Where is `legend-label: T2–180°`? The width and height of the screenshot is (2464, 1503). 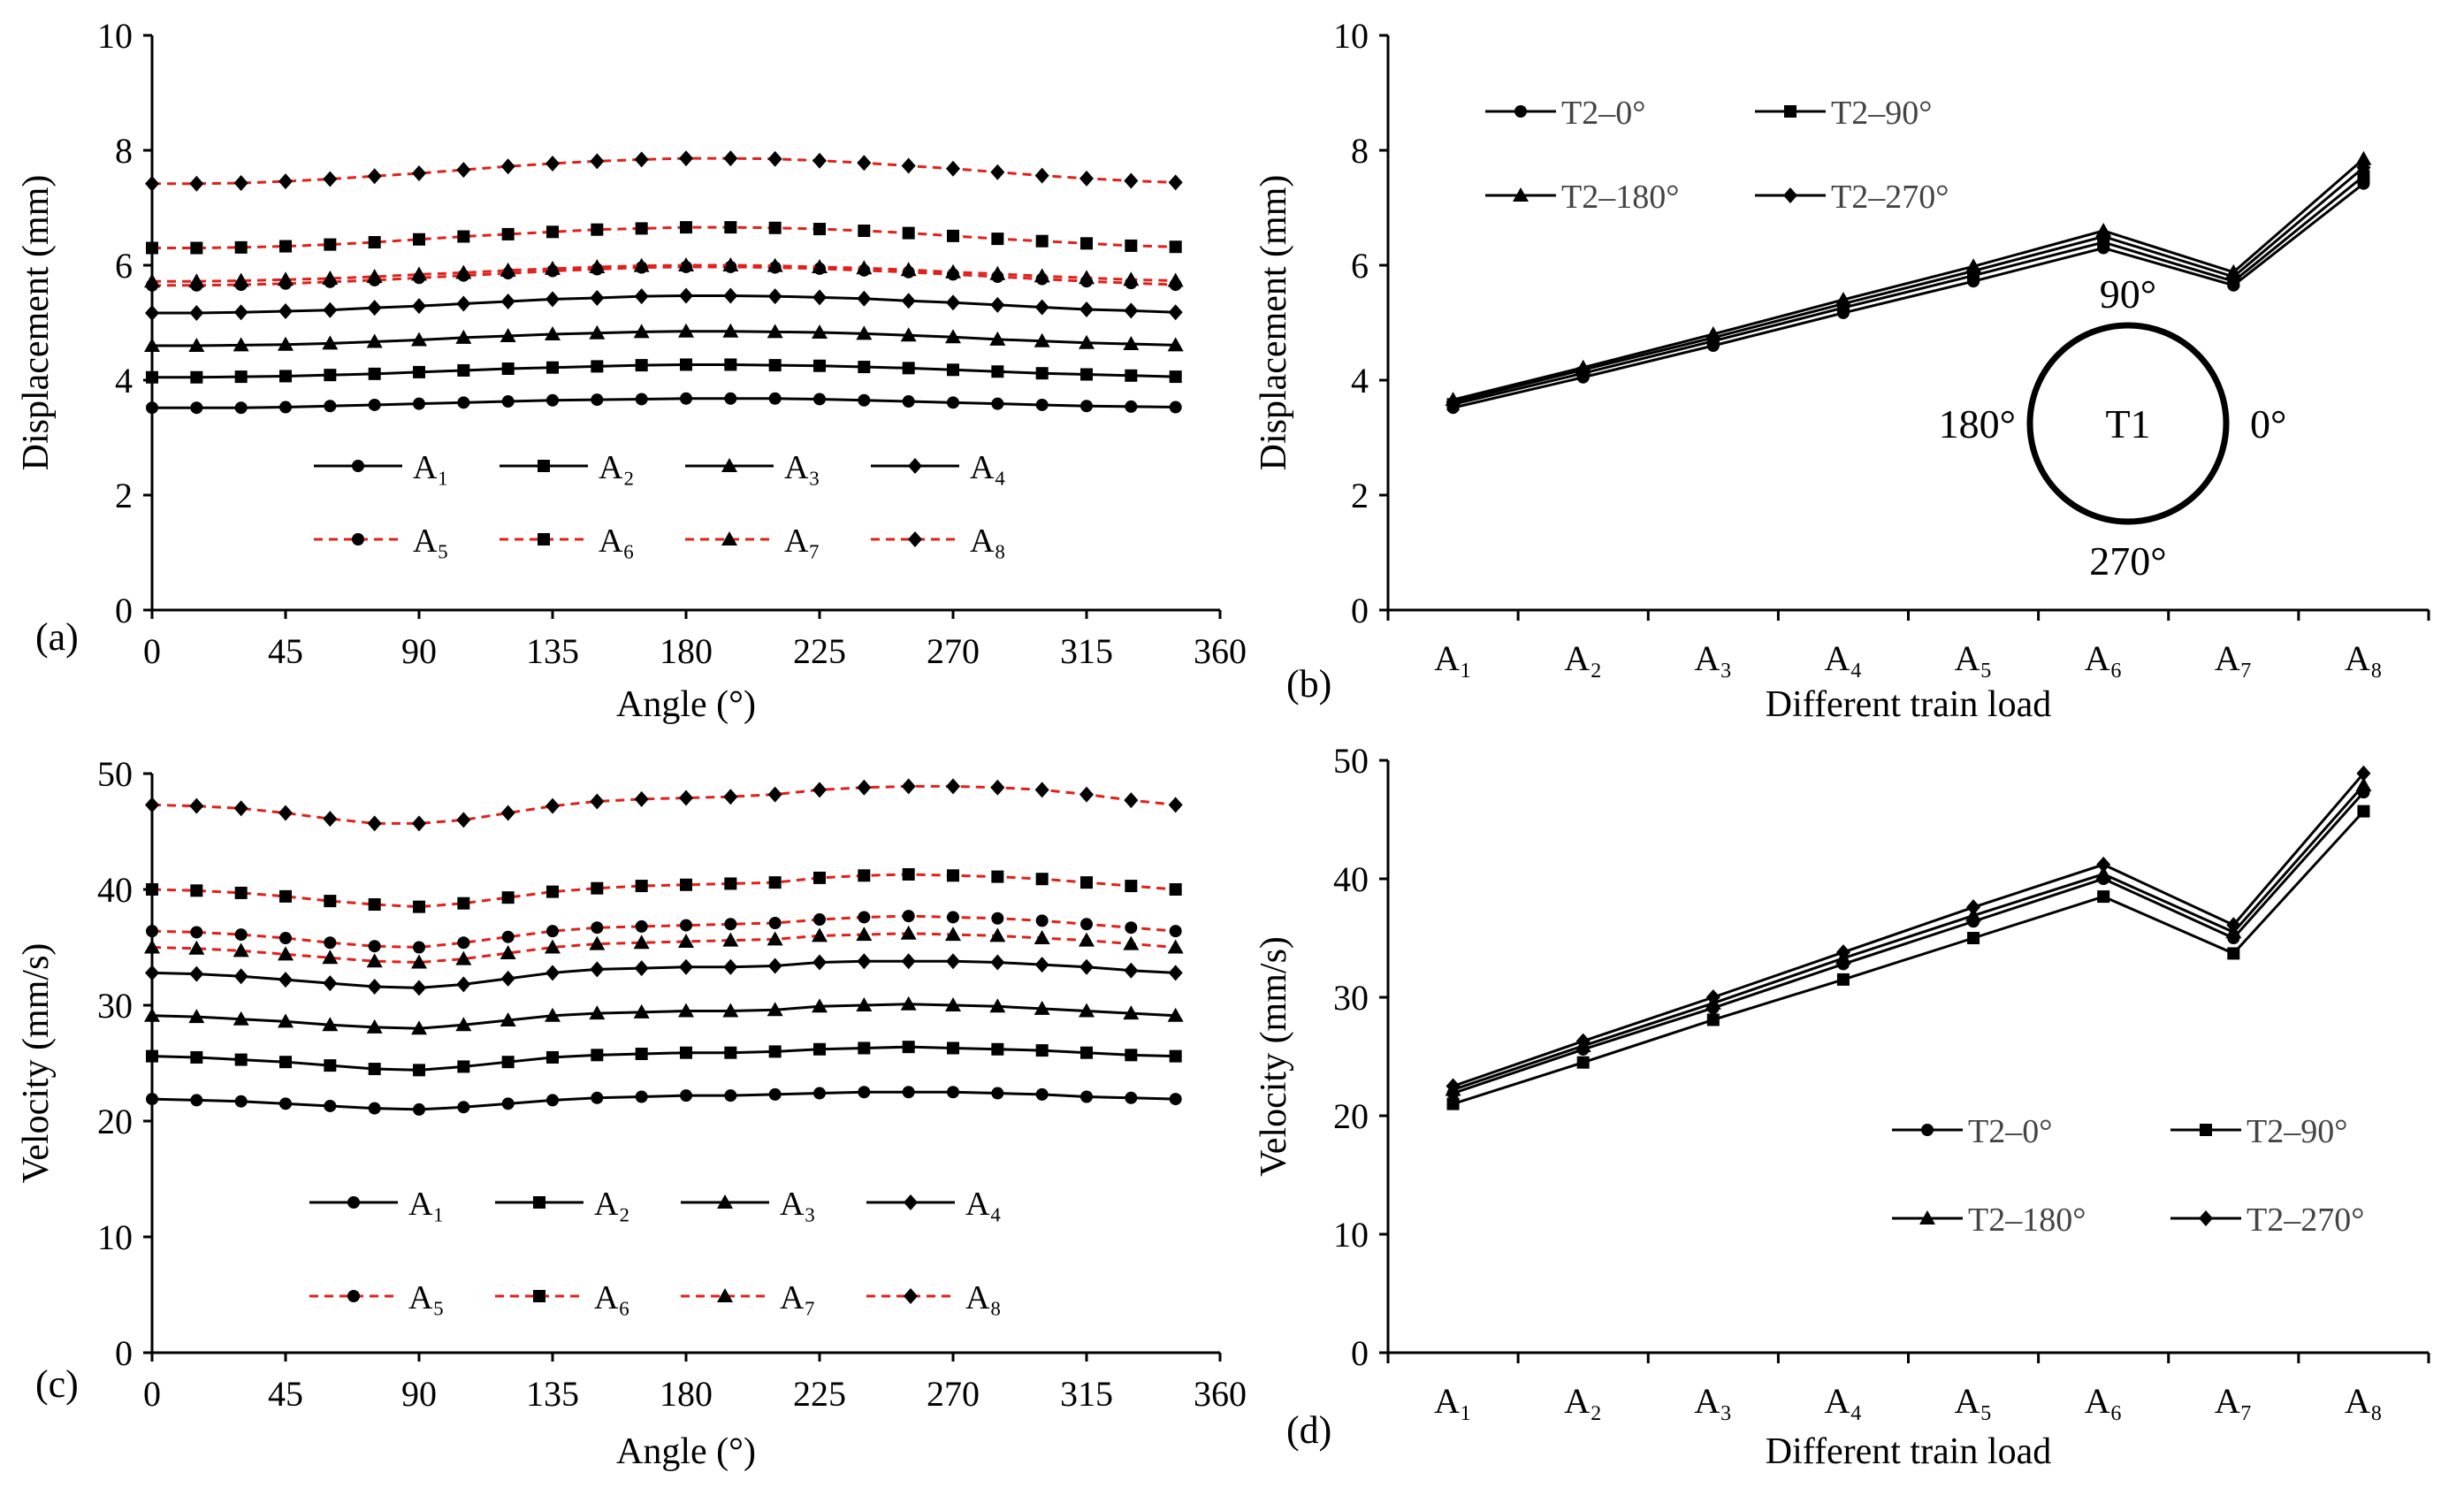
legend-label: T2–180° is located at coordinates (1620, 197).